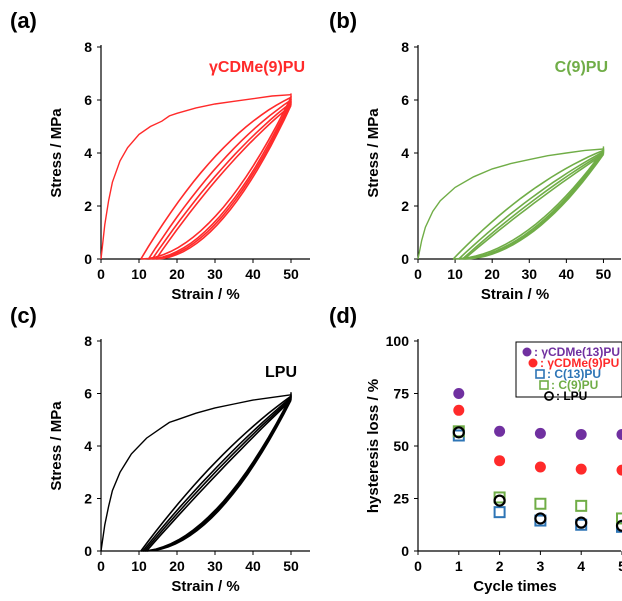 Image resolution: width=622 pixels, height=601 pixels. What do you see at coordinates (401, 499) in the screenshot?
I see `y-tick-label: 25` at bounding box center [401, 499].